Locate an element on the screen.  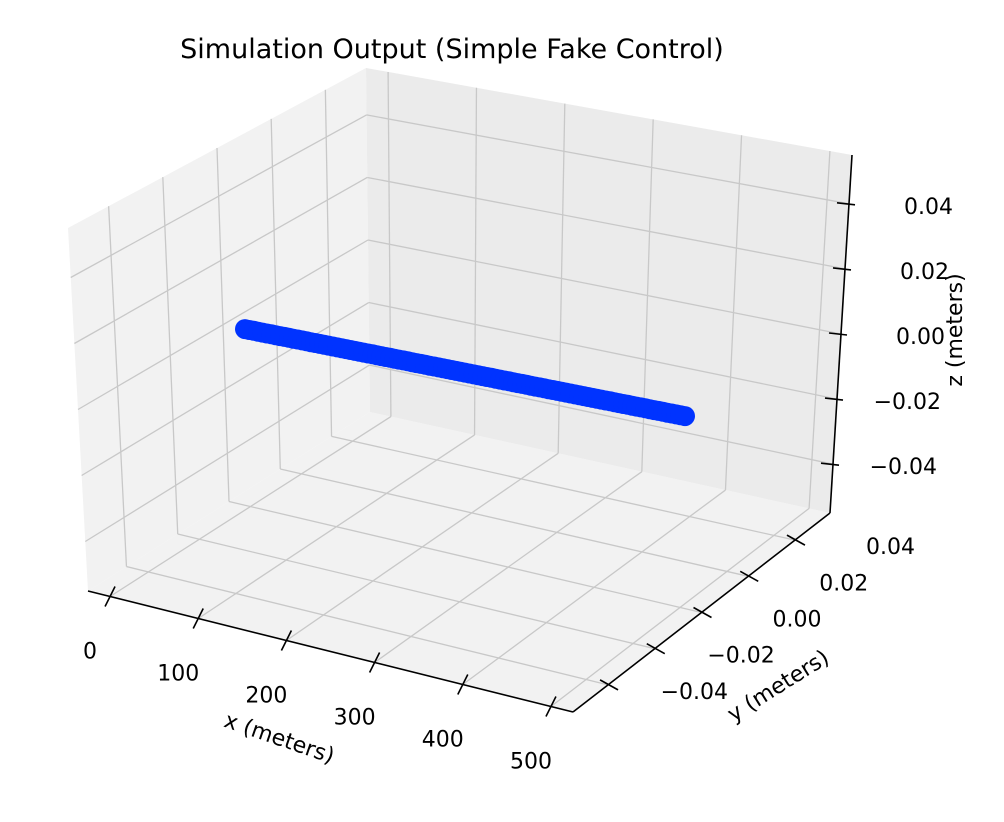
x-tick-label: 500 is located at coordinates (531, 762).